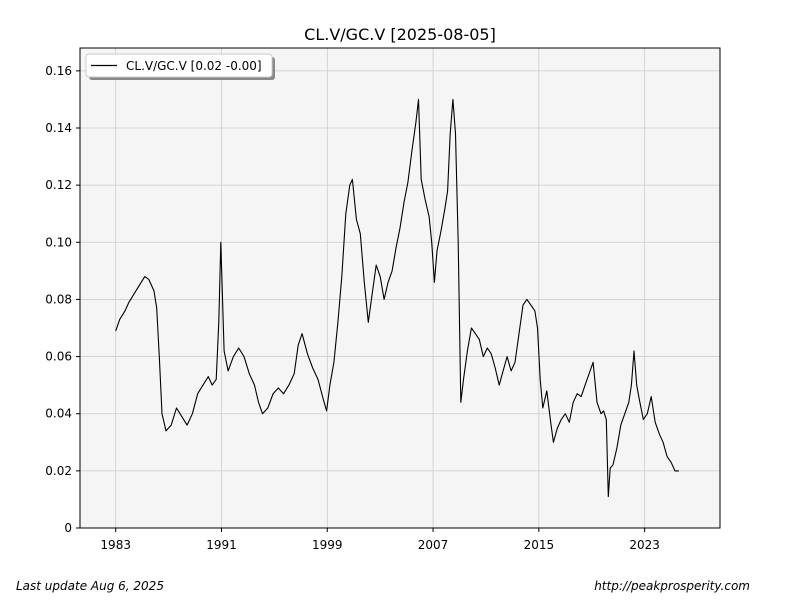 Image resolution: width=800 pixels, height=600 pixels. I want to click on legend-entry-label: CL.V/GC.V [0.02 -0.00], so click(194, 66).